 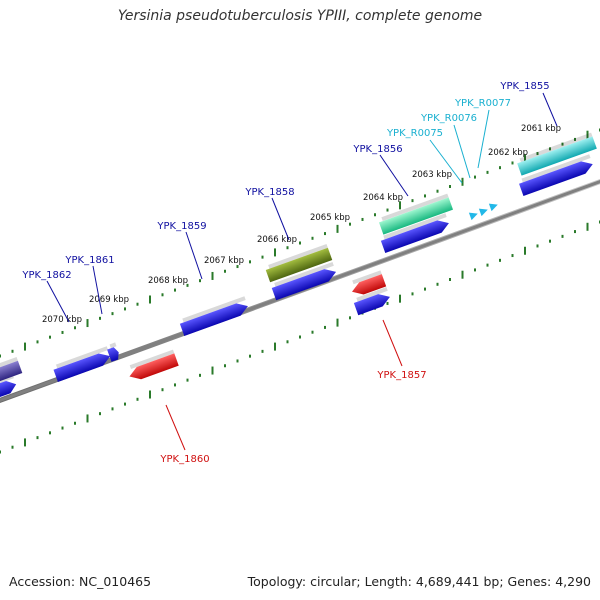 What do you see at coordinates (113, 345) in the screenshot?
I see `gene-ypk-1861-tip-bevel` at bounding box center [113, 345].